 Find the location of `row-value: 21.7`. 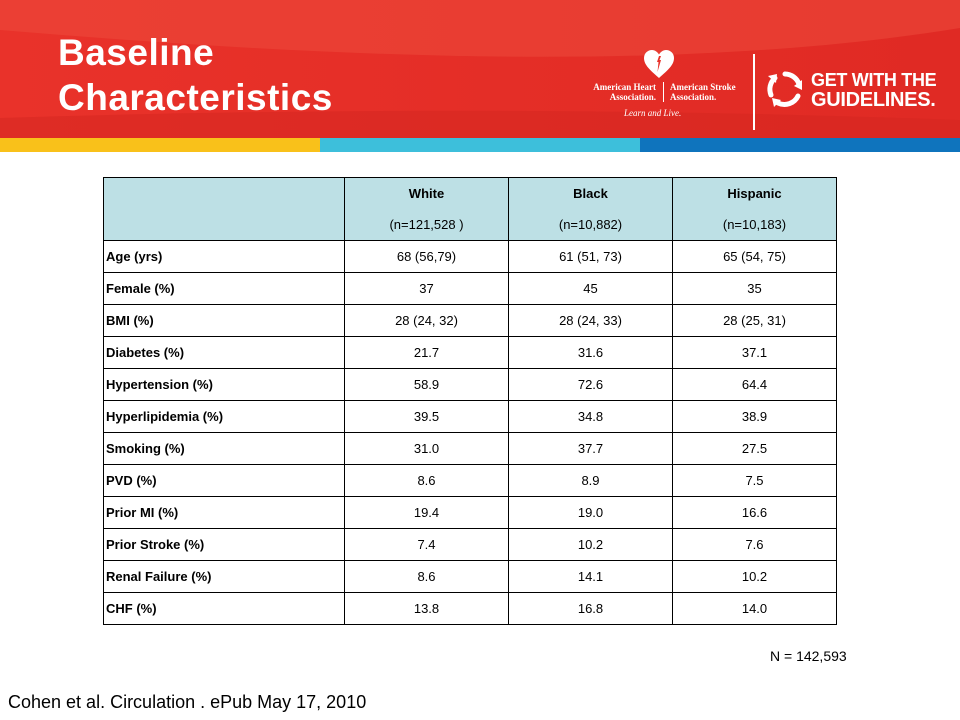

row-value: 21.7 is located at coordinates (426, 352).